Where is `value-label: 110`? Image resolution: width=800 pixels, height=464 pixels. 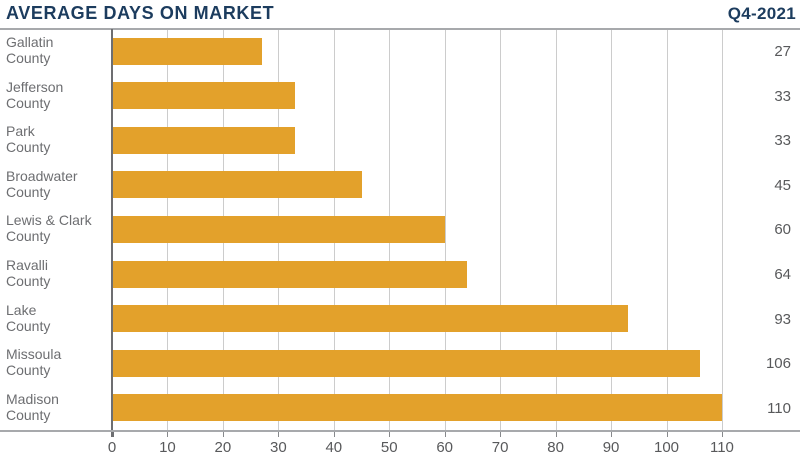 value-label: 110 is located at coordinates (779, 408).